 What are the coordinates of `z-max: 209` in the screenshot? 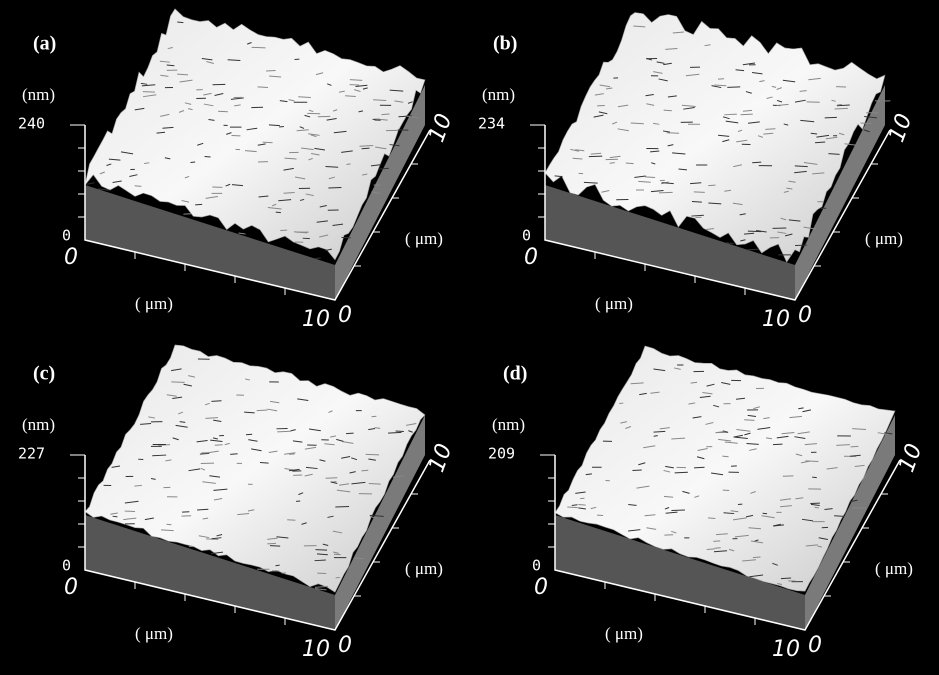 It's located at (501, 454).